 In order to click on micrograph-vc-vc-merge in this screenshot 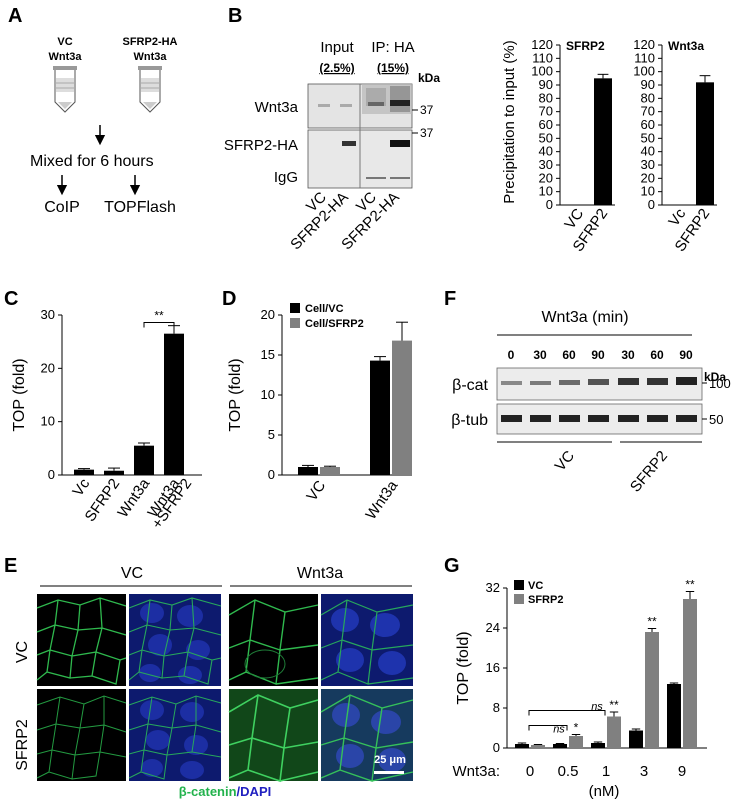, I will do `click(175, 640)`.